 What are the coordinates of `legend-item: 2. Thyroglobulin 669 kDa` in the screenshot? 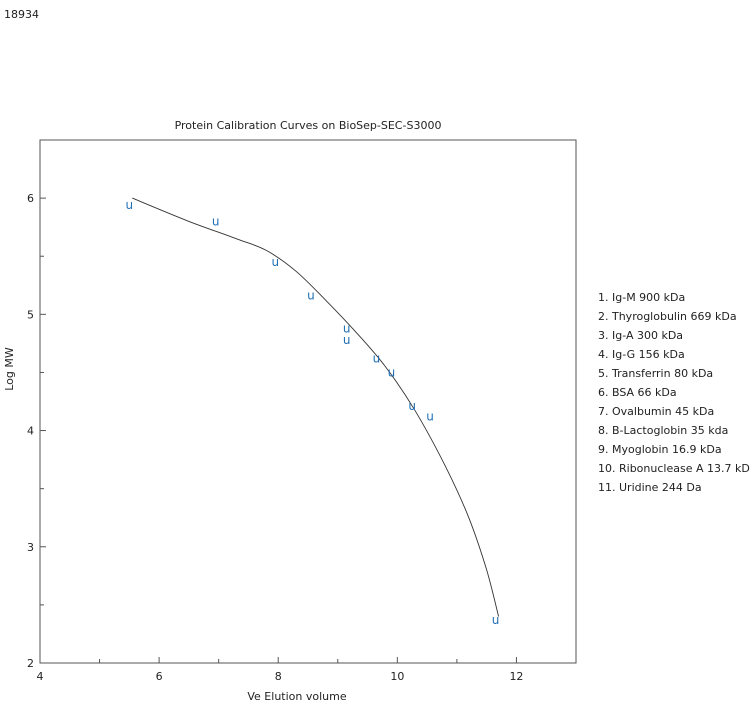 It's located at (667, 316).